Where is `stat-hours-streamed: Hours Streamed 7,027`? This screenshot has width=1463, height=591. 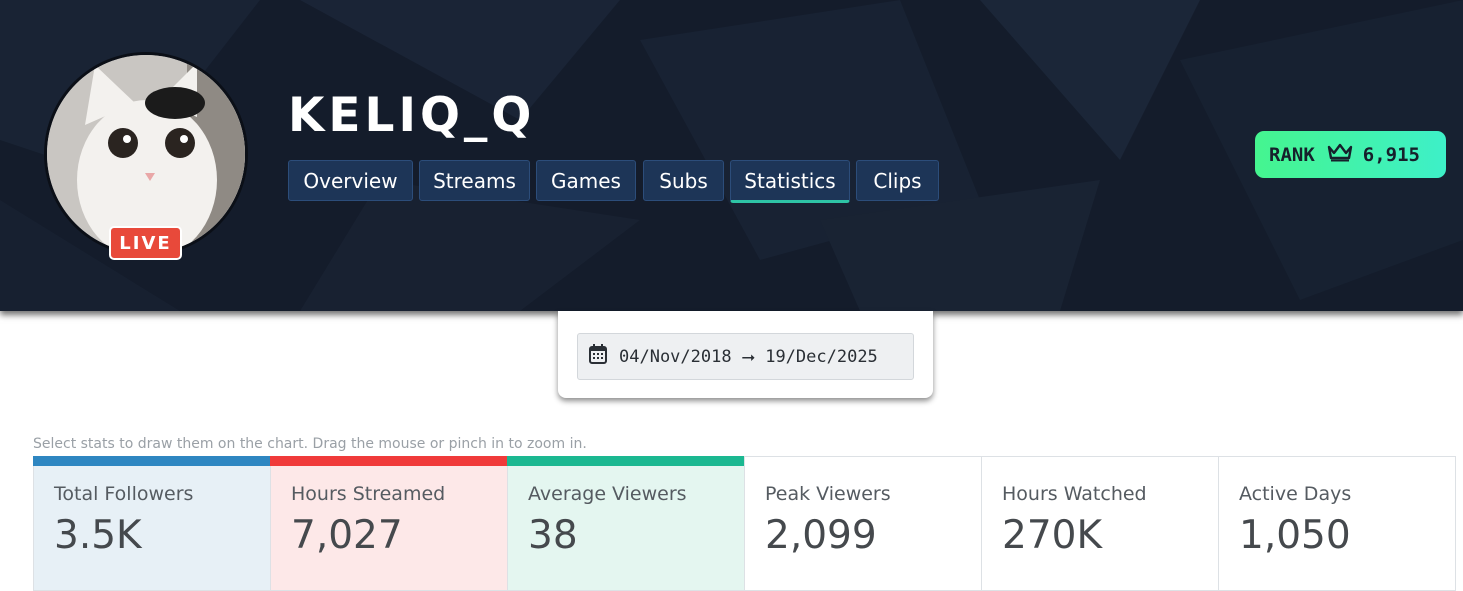
stat-hours-streamed: Hours Streamed 7,027 is located at coordinates (389, 523).